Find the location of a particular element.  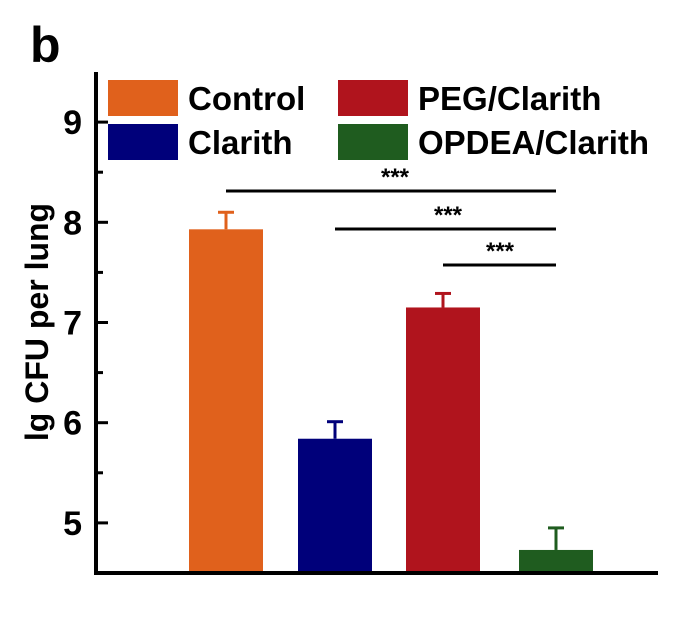

legend-label: Clarith is located at coordinates (240, 142).